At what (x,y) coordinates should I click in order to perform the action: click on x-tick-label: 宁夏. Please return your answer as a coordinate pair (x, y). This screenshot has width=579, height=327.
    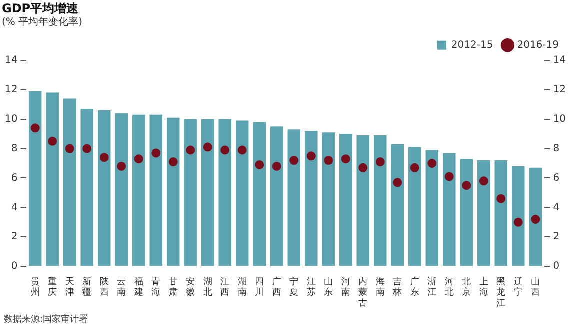
    Looking at the image, I should click on (294, 287).